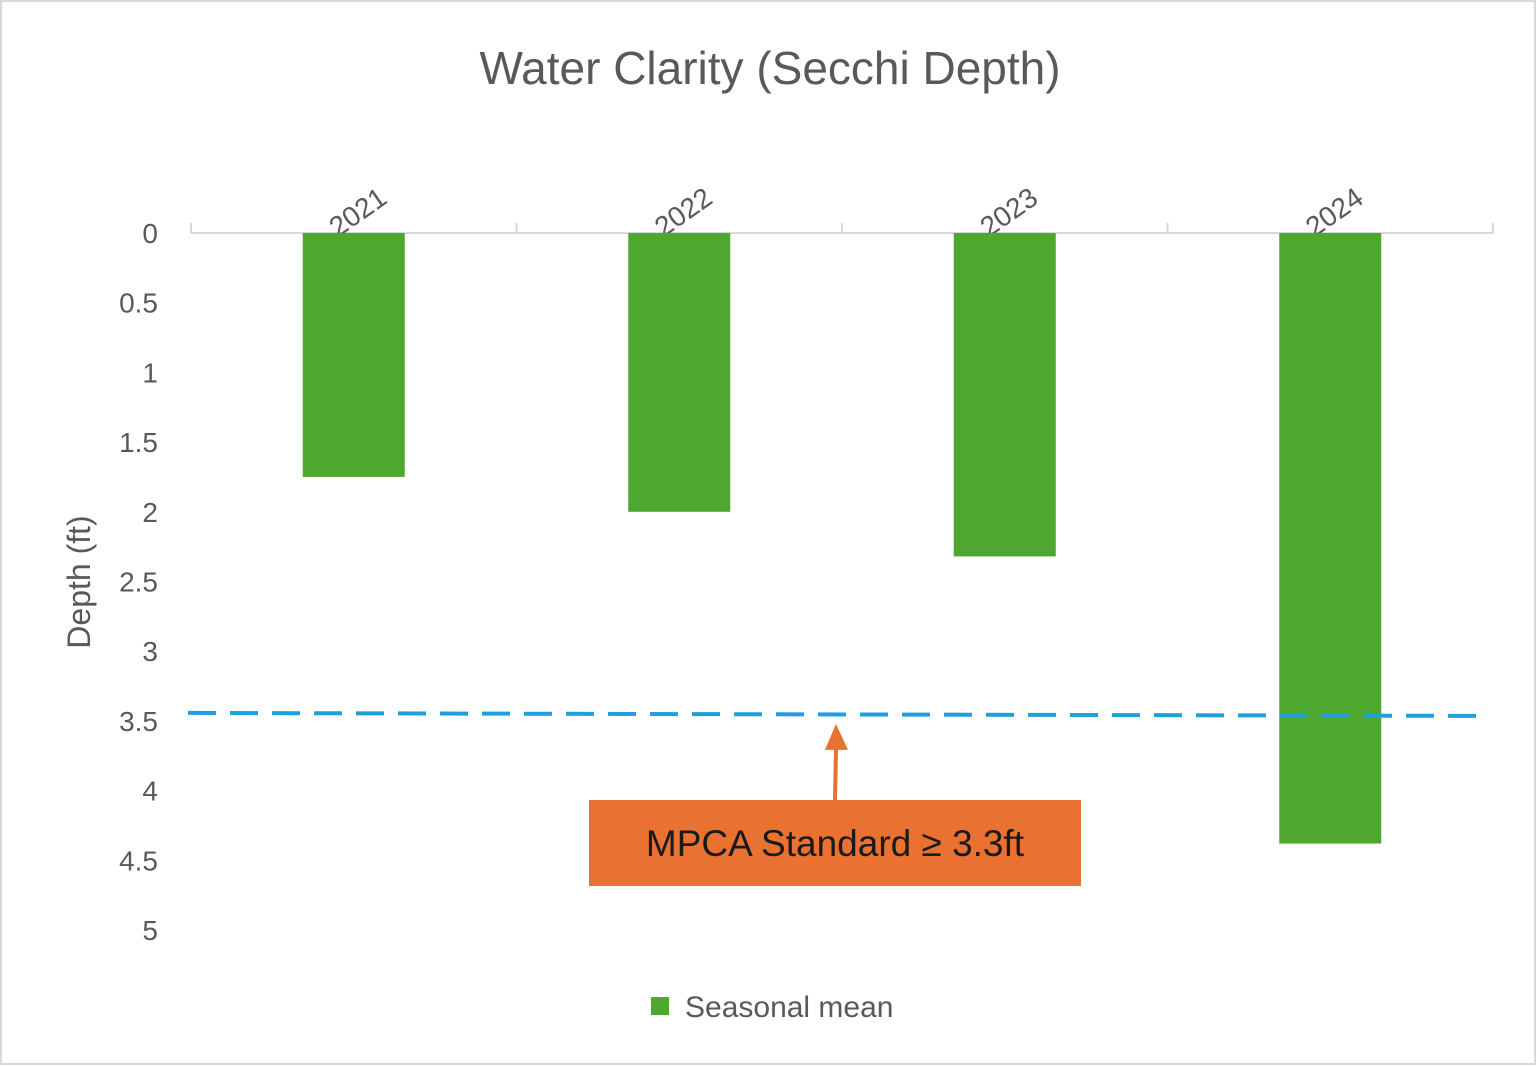 This screenshot has height=1067, width=1536. I want to click on y-tick-label-8: 4, so click(150, 791).